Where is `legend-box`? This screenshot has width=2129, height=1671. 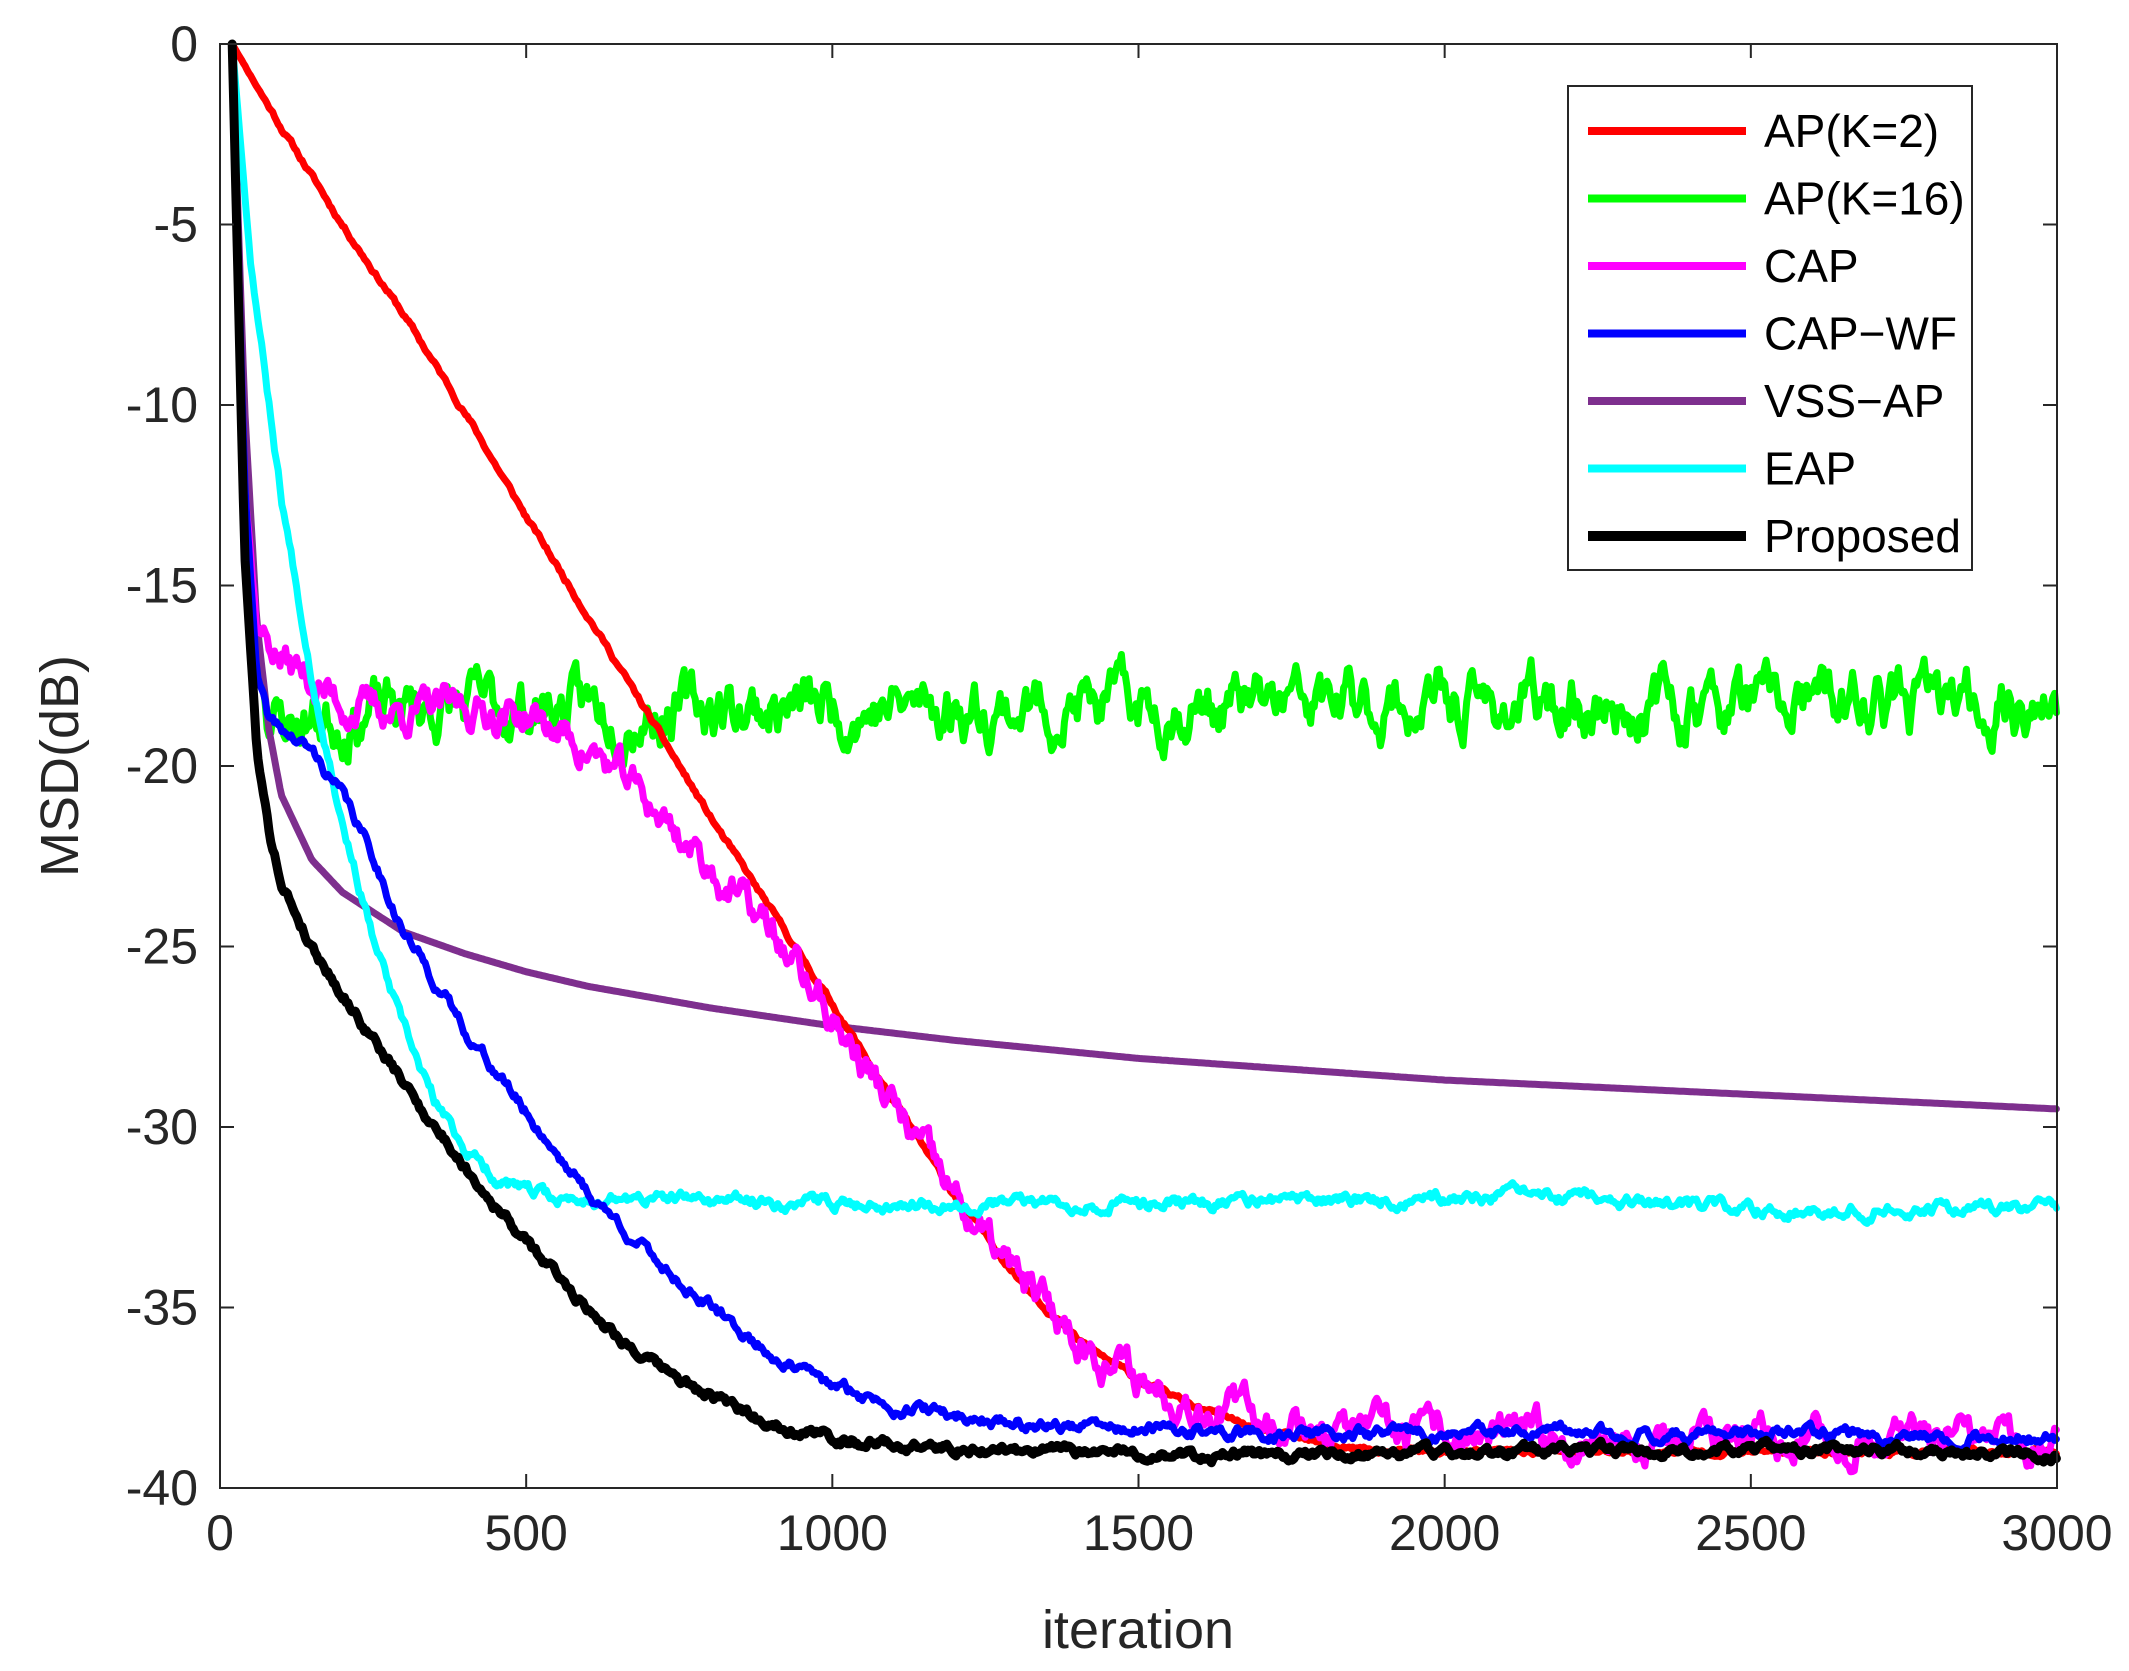 legend-box is located at coordinates (1770, 328).